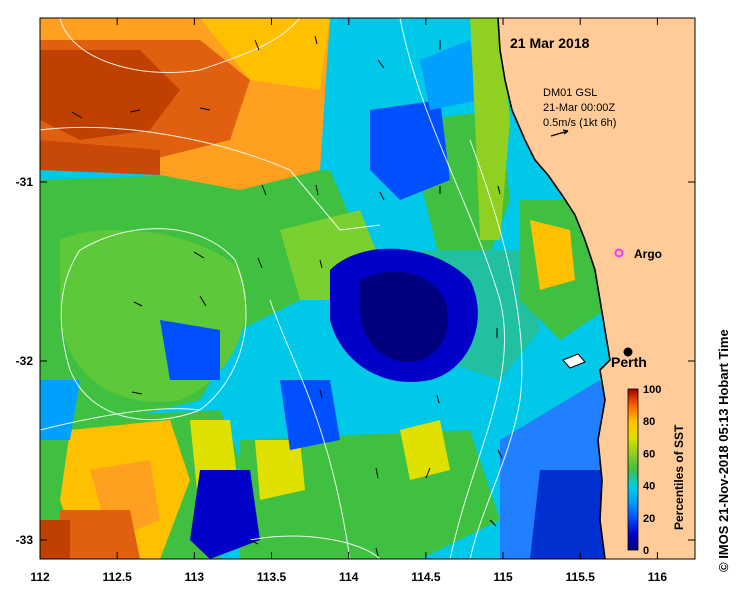 The image size is (739, 592). I want to click on y-tick-label: -32, so click(25, 361).